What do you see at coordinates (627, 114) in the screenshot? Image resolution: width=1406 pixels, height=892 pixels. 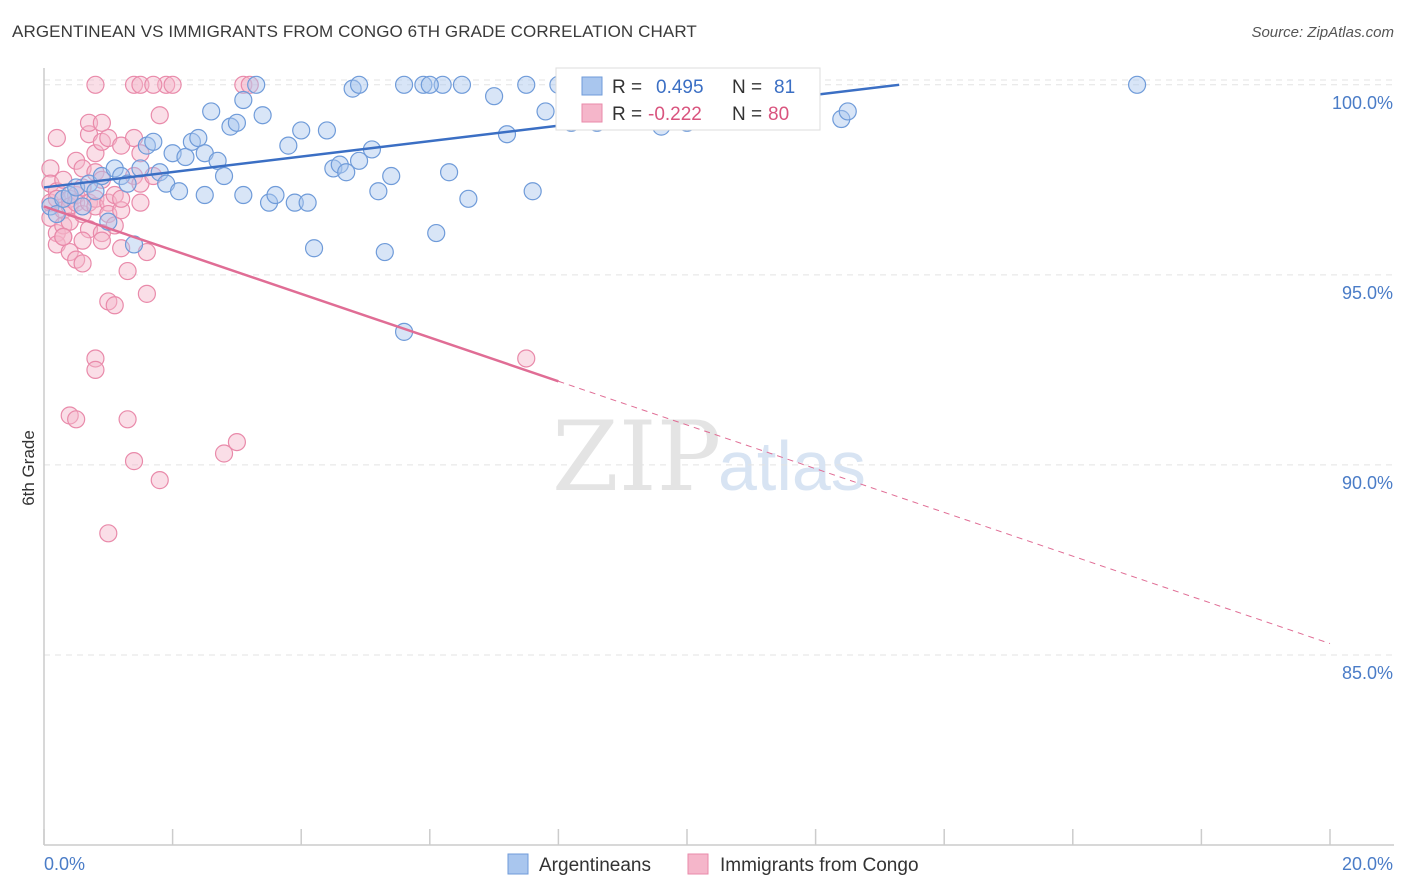 I see `stat-r-label-pink: R =` at bounding box center [627, 114].